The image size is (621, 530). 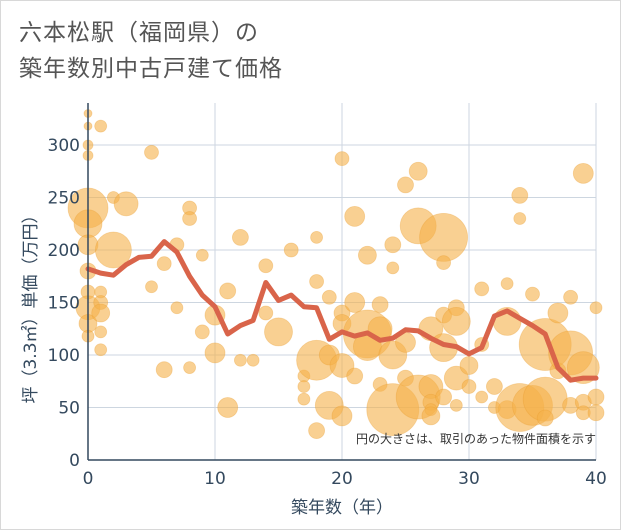 I want to click on y-tick-label: 50, so click(x=69, y=409).